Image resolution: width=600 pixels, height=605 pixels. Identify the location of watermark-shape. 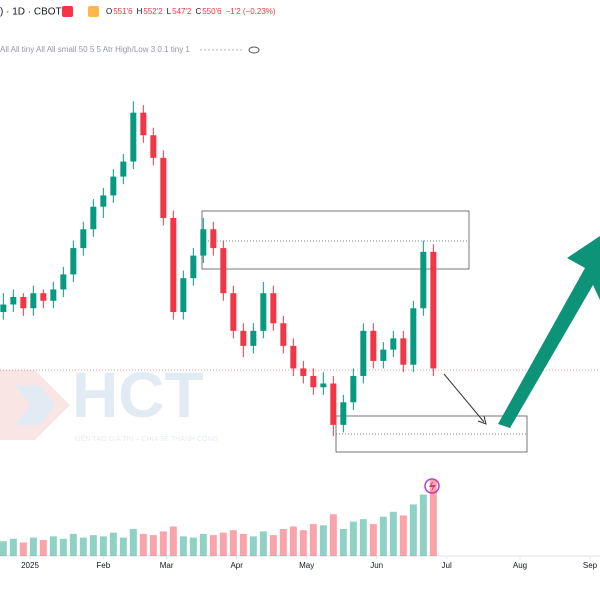
(35, 405).